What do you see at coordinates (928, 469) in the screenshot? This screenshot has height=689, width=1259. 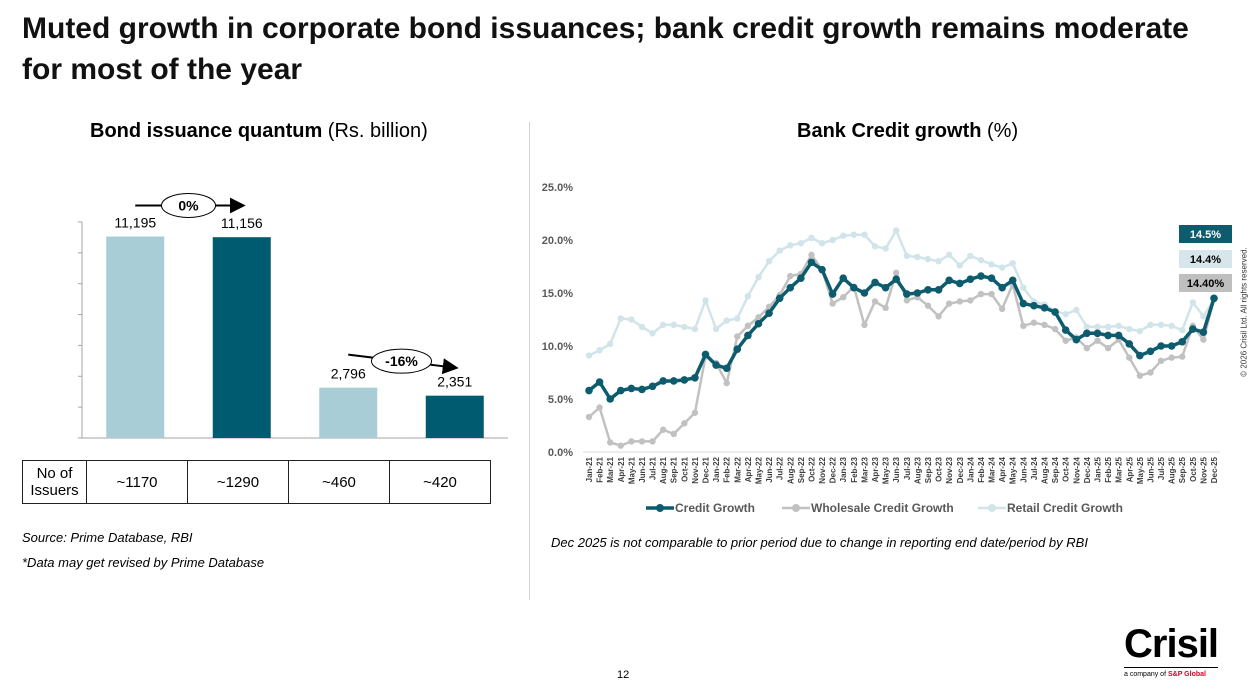 I see `credit-x-tick-label: Sep-23` at bounding box center [928, 469].